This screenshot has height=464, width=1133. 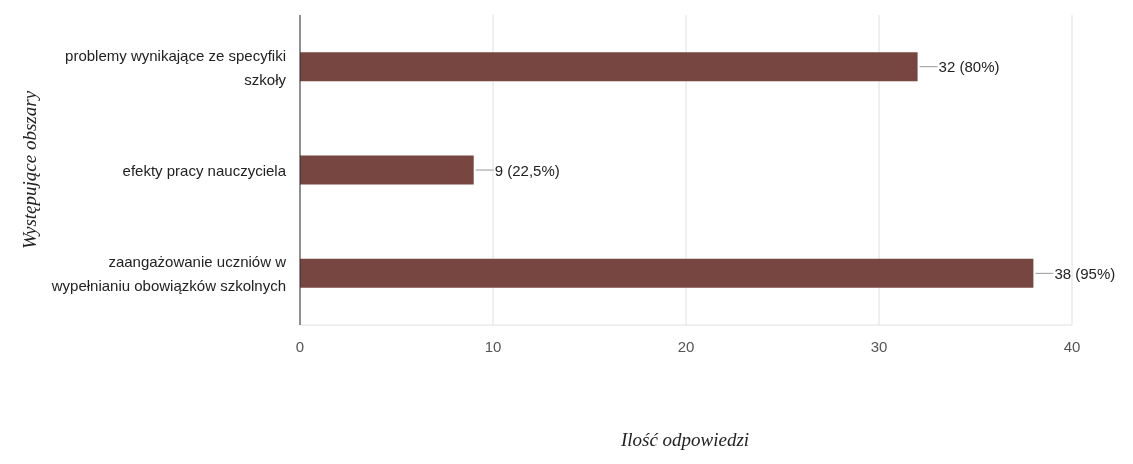 I want to click on x-tick-label: 10, so click(x=493, y=346).